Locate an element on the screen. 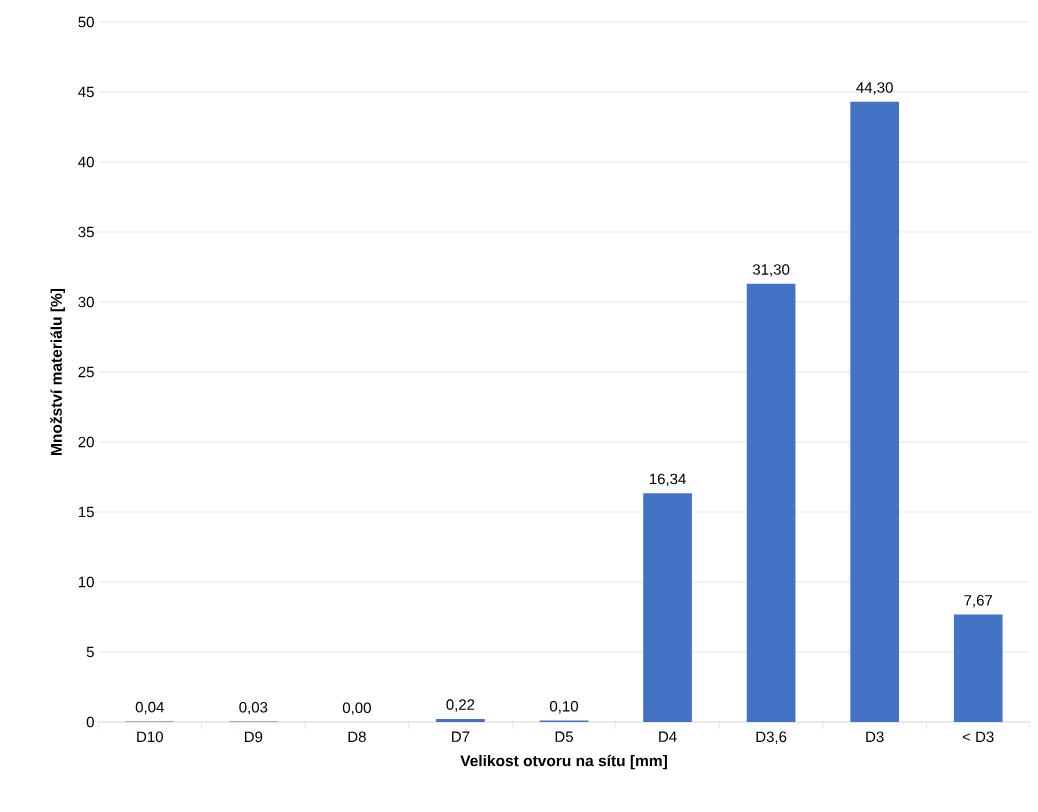  x-tick-label: D3 is located at coordinates (875, 737).